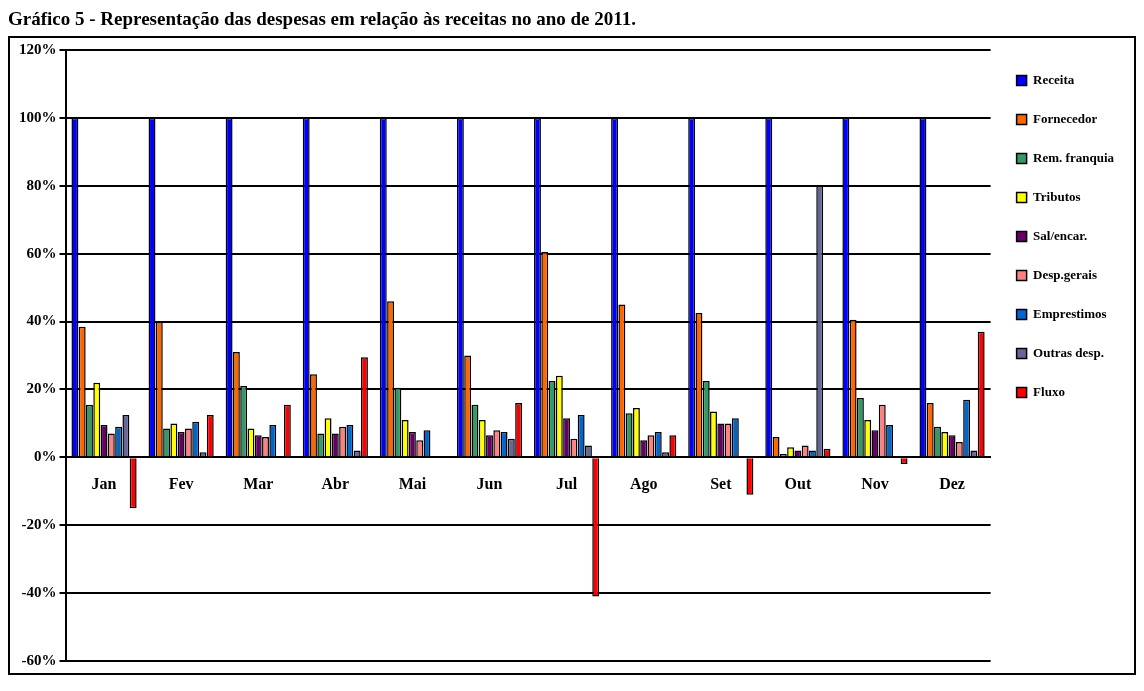 The image size is (1144, 691). I want to click on legend-label: Sal/encar., so click(1060, 235).